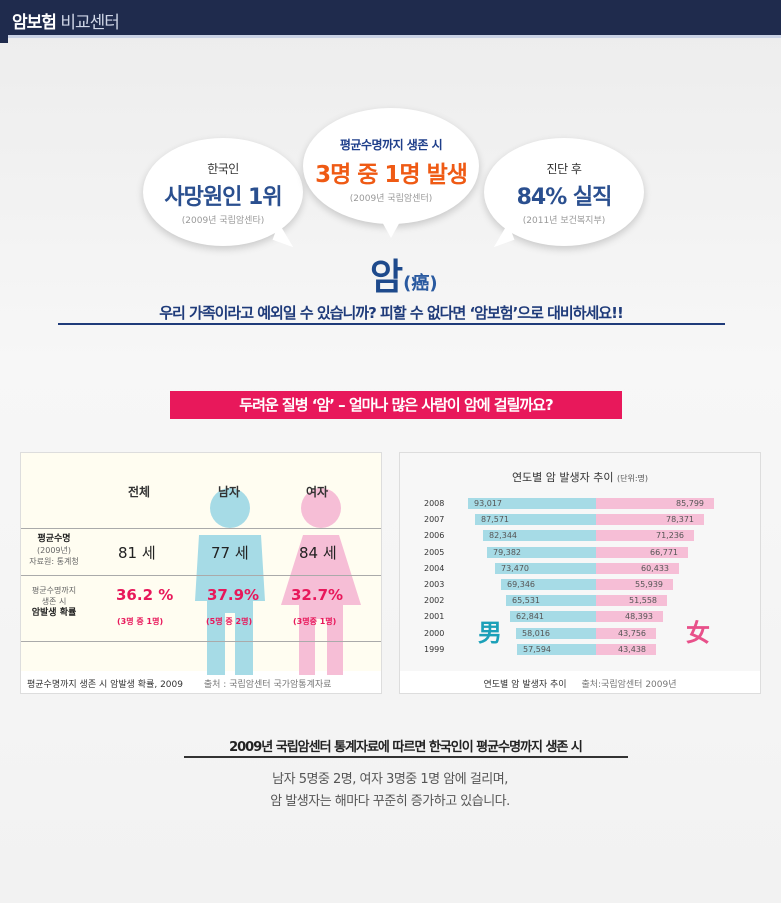 This screenshot has height=903, width=781. What do you see at coordinates (580, 683) in the screenshot?
I see `chart-footer: 연도별 암 발생자 추이 출처:국립암센터 2009년` at bounding box center [580, 683].